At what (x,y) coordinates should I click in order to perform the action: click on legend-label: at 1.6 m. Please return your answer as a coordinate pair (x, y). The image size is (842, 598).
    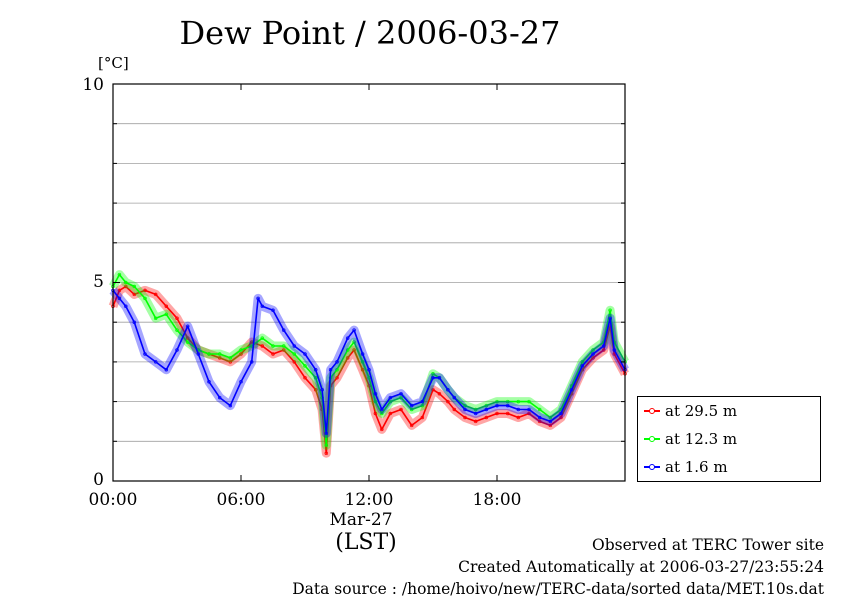
    Looking at the image, I should click on (696, 467).